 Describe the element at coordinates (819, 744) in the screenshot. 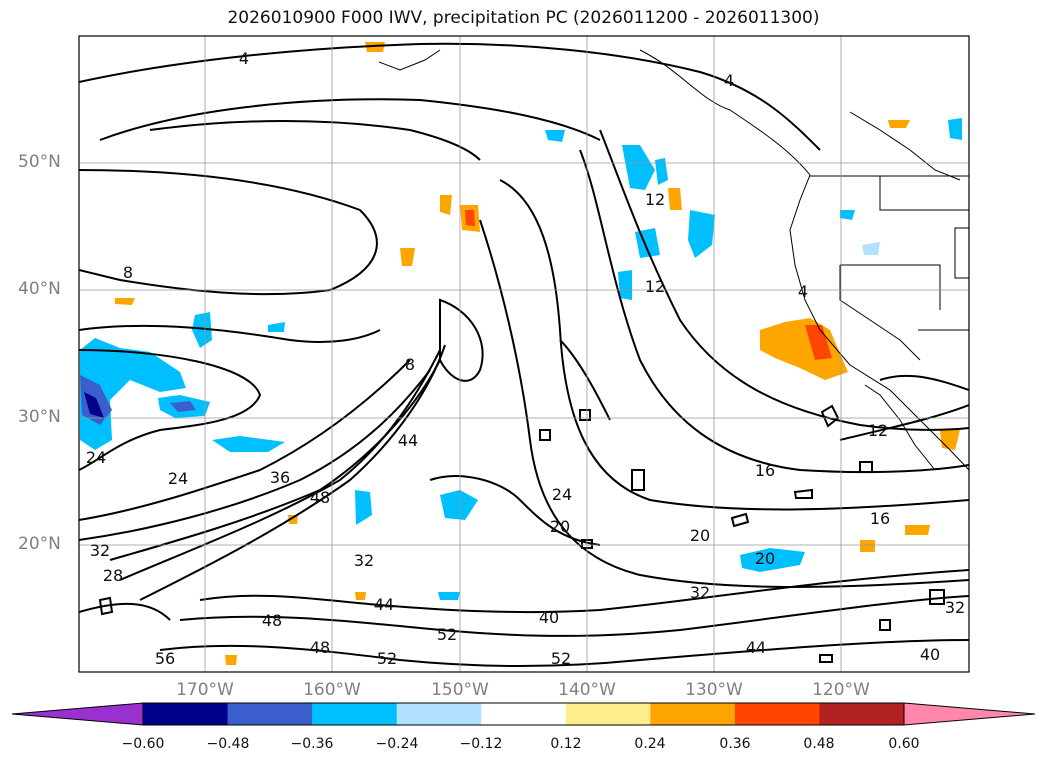

I see `colorbar-tick: 0.48` at that location.